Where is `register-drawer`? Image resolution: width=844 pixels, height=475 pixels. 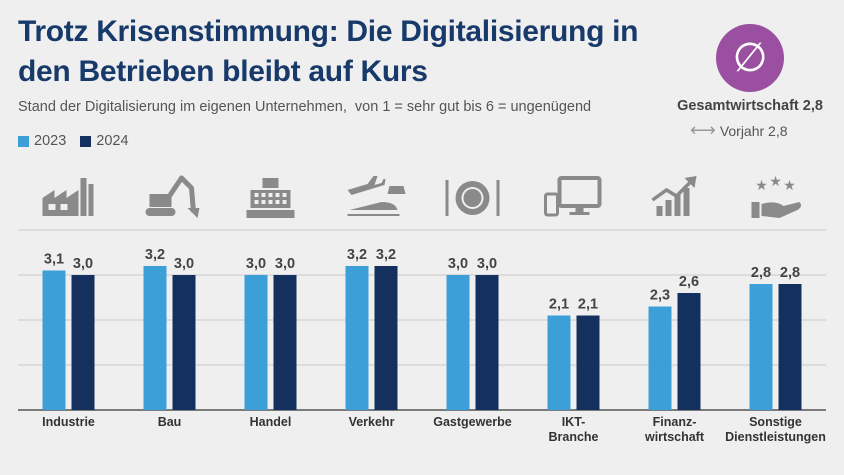
register-drawer is located at coordinates (270, 214).